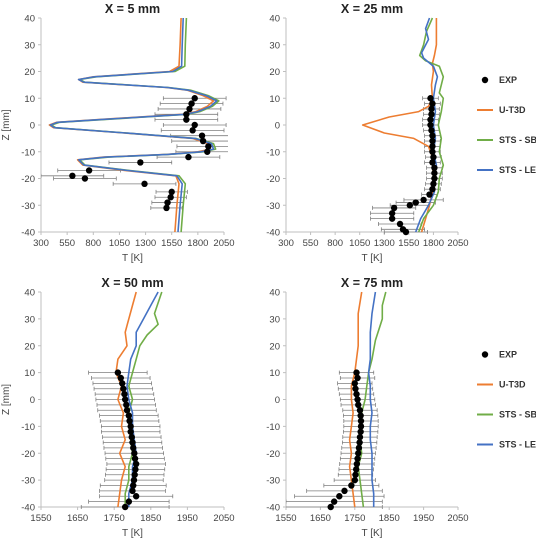 The height and width of the screenshot is (550, 536). I want to click on legend-label: EXP, so click(508, 355).